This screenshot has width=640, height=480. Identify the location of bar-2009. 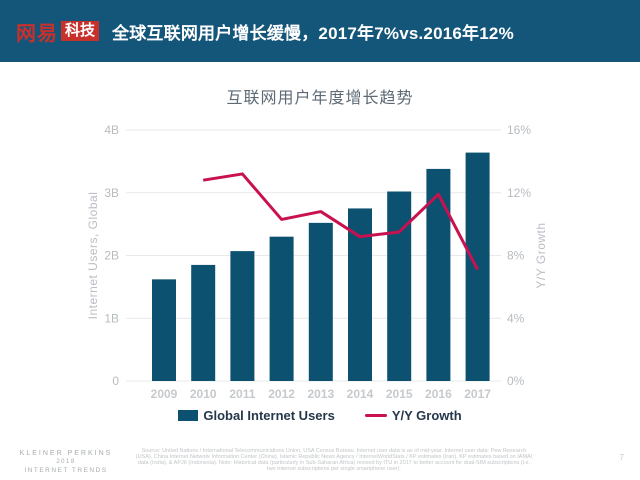
(164, 330).